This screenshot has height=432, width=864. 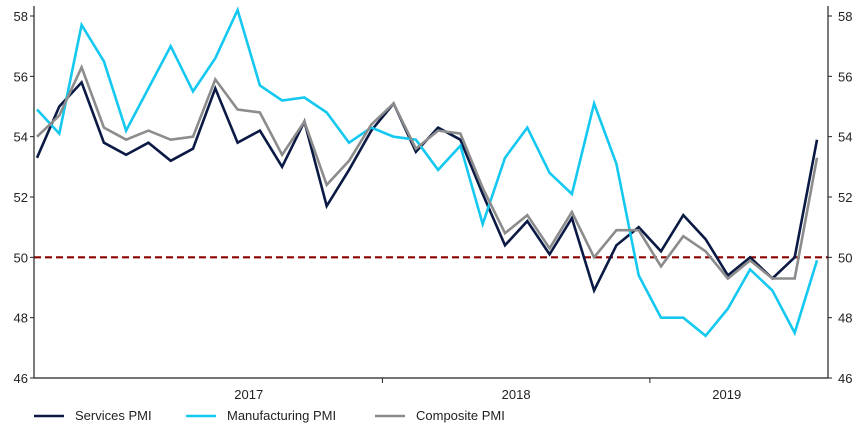 I want to click on y-tick-label-left: 54, so click(x=21, y=137).